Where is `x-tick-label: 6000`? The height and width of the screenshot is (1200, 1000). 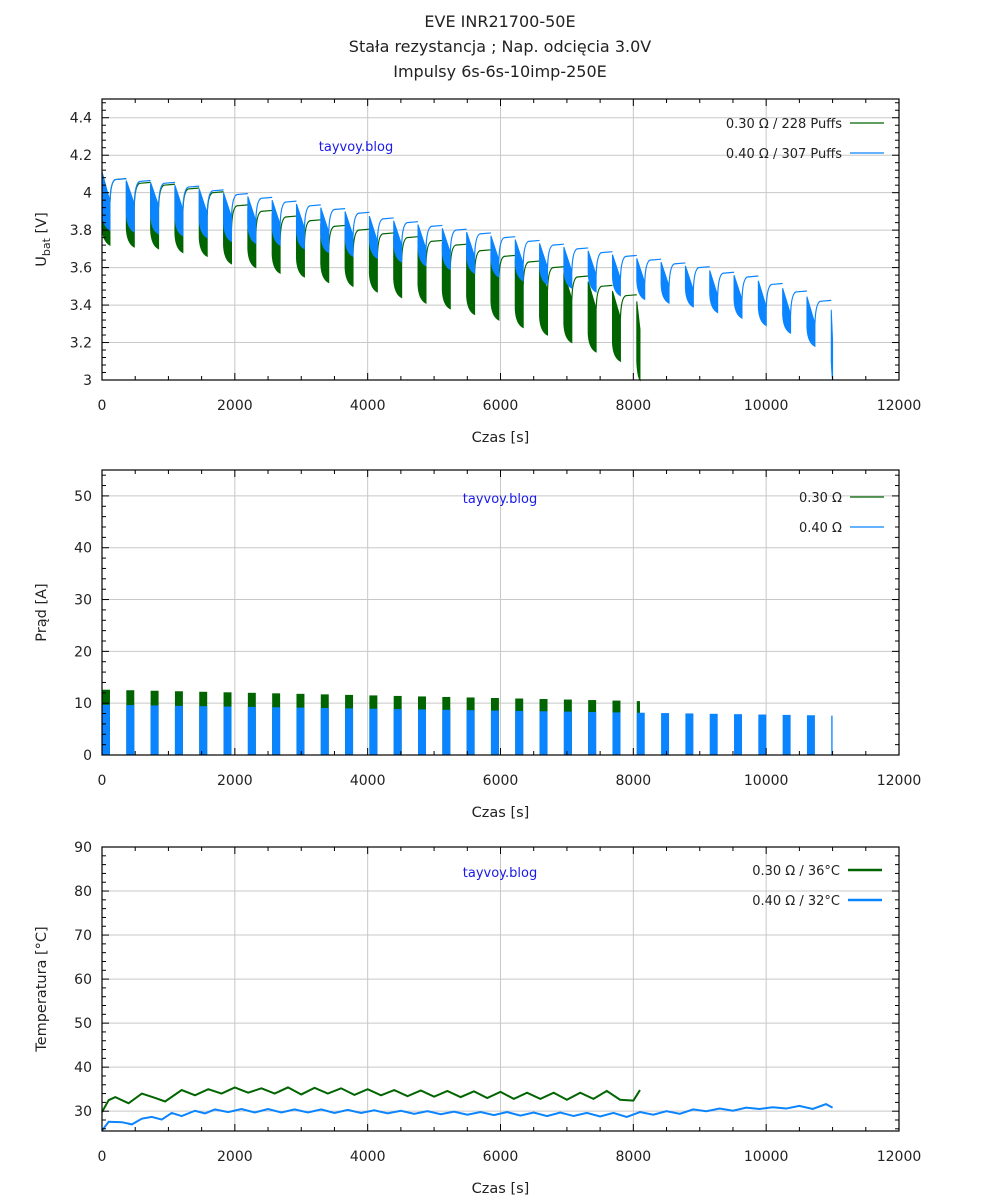 x-tick-label: 6000 is located at coordinates (501, 781).